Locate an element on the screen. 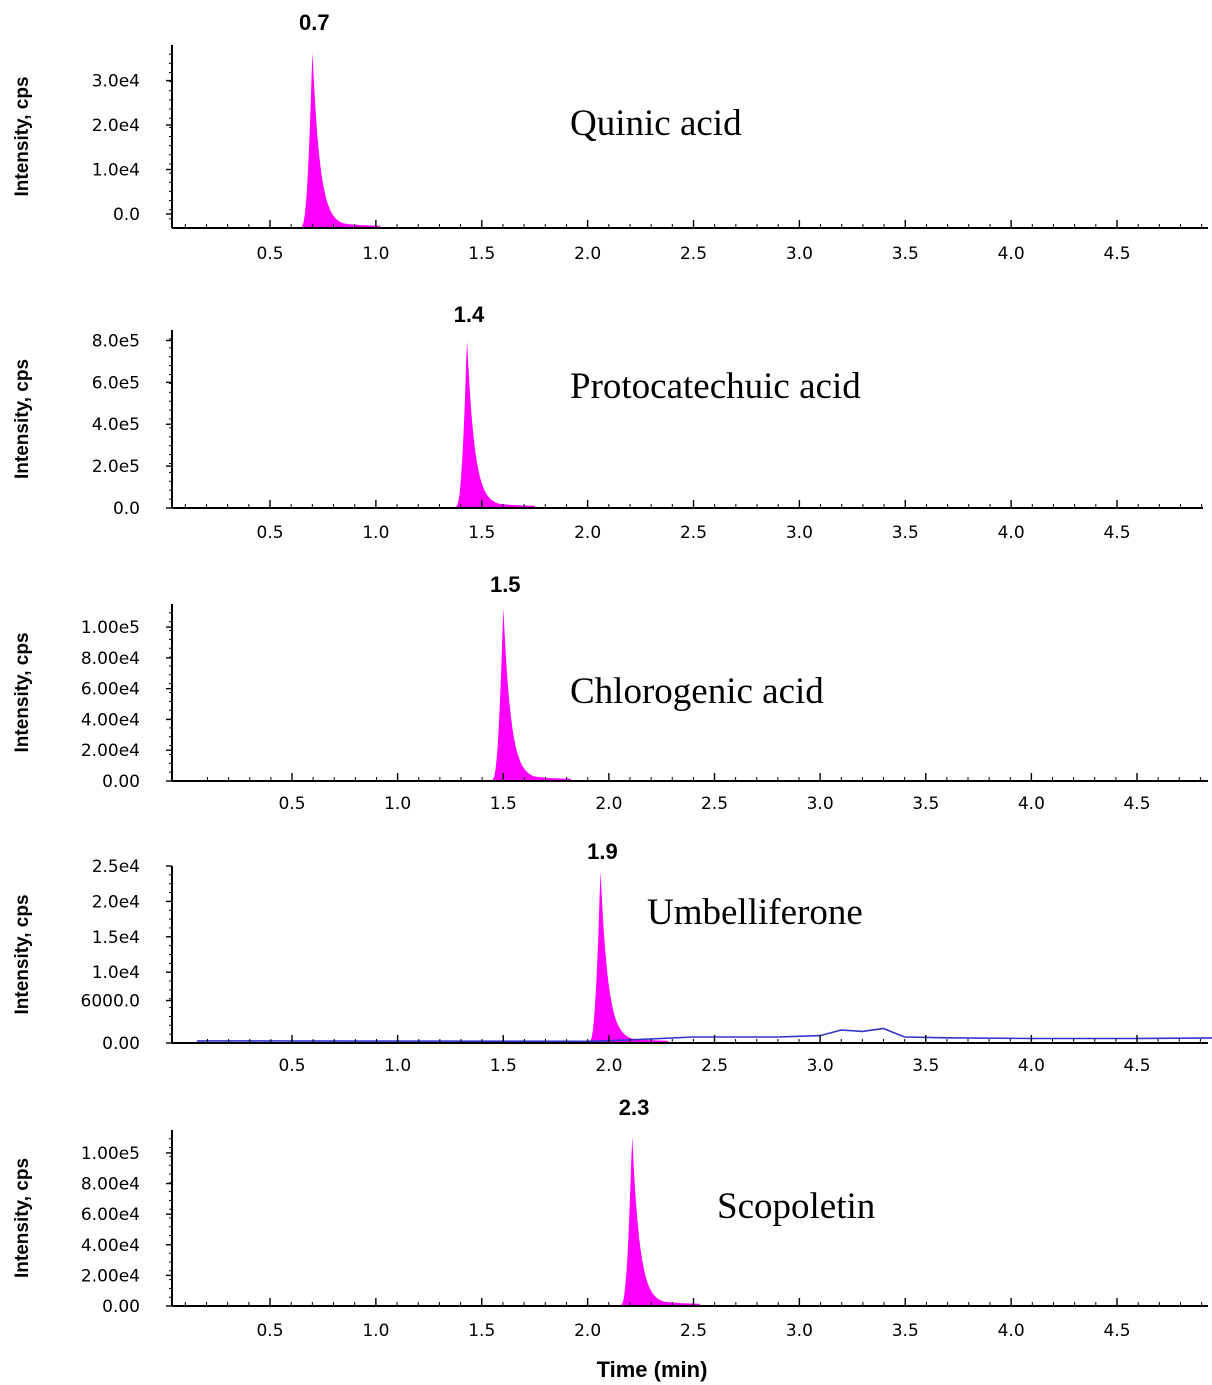 This screenshot has width=1212, height=1385. compound-name: Chlorogenic acid is located at coordinates (697, 691).